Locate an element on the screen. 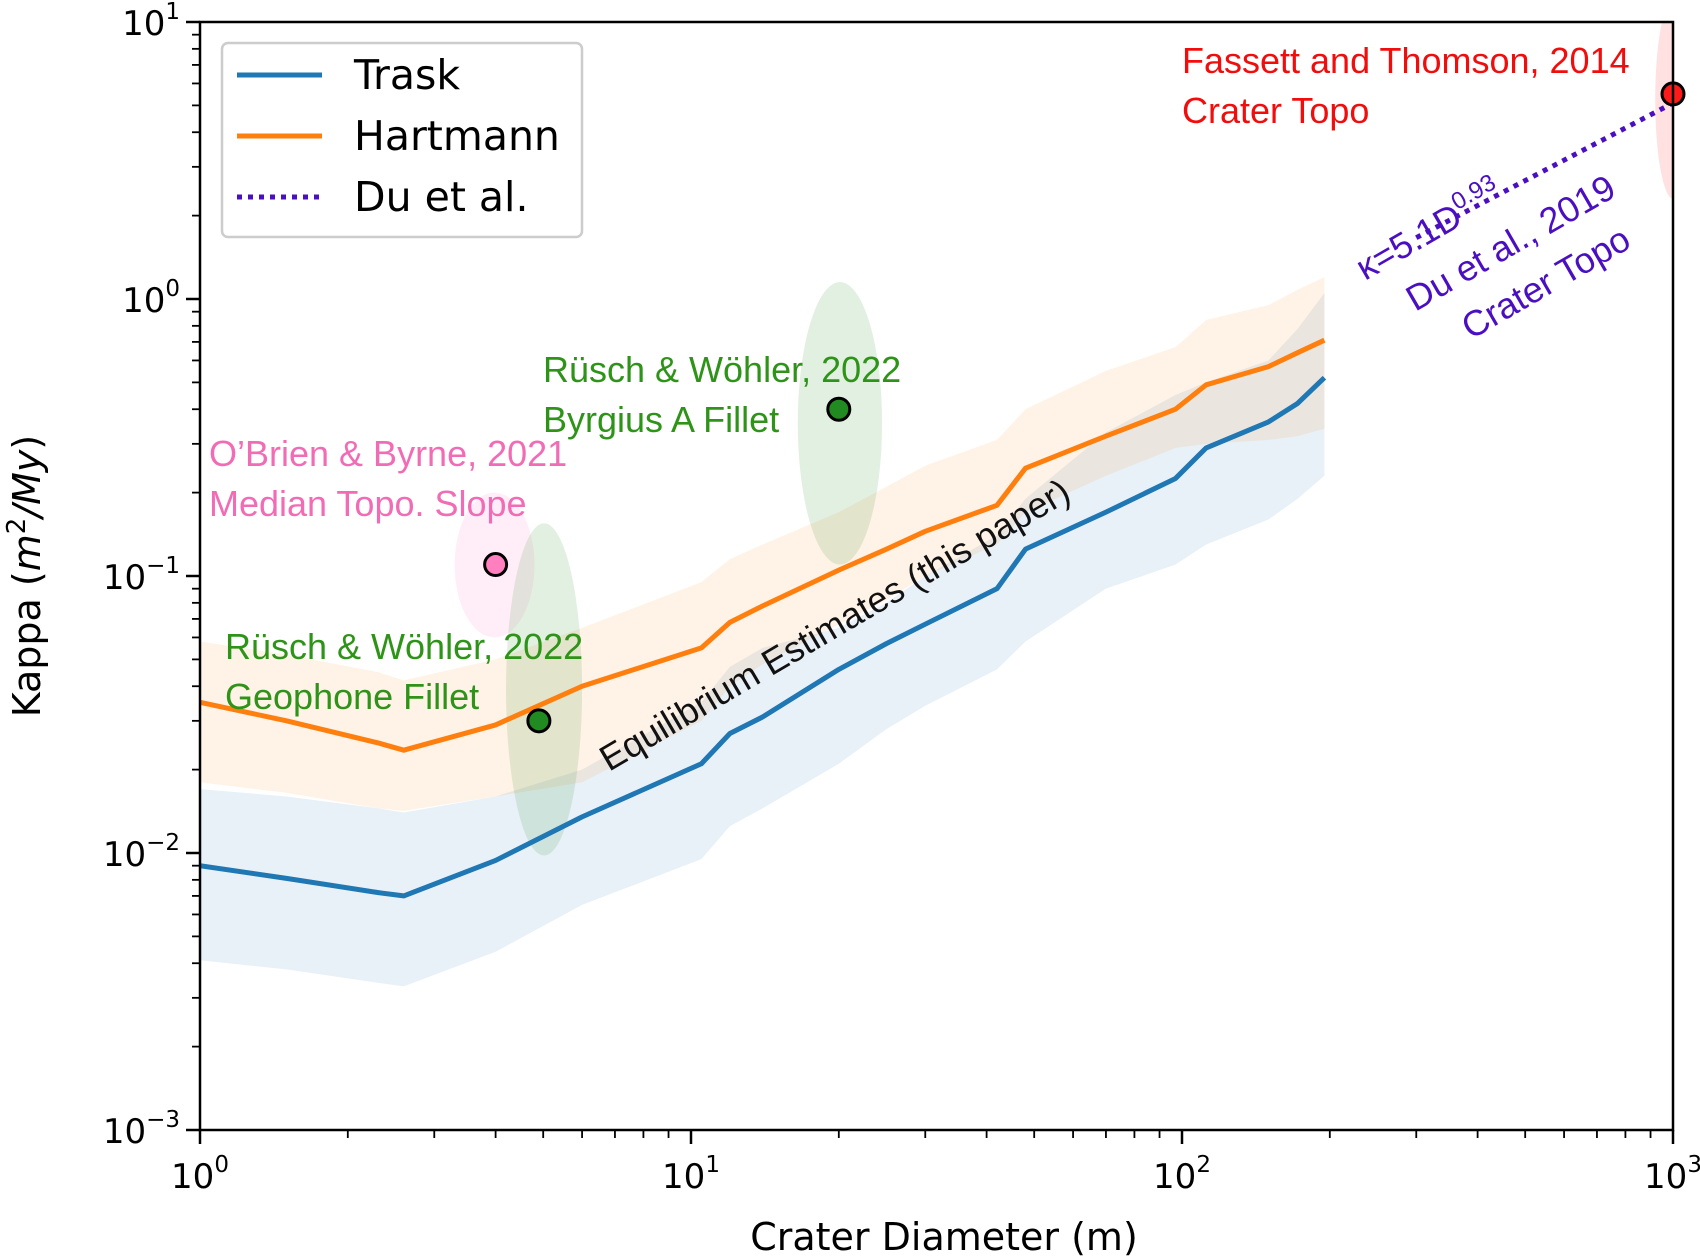  legend: Trask Hartmann Du et al. is located at coordinates (402, 140).